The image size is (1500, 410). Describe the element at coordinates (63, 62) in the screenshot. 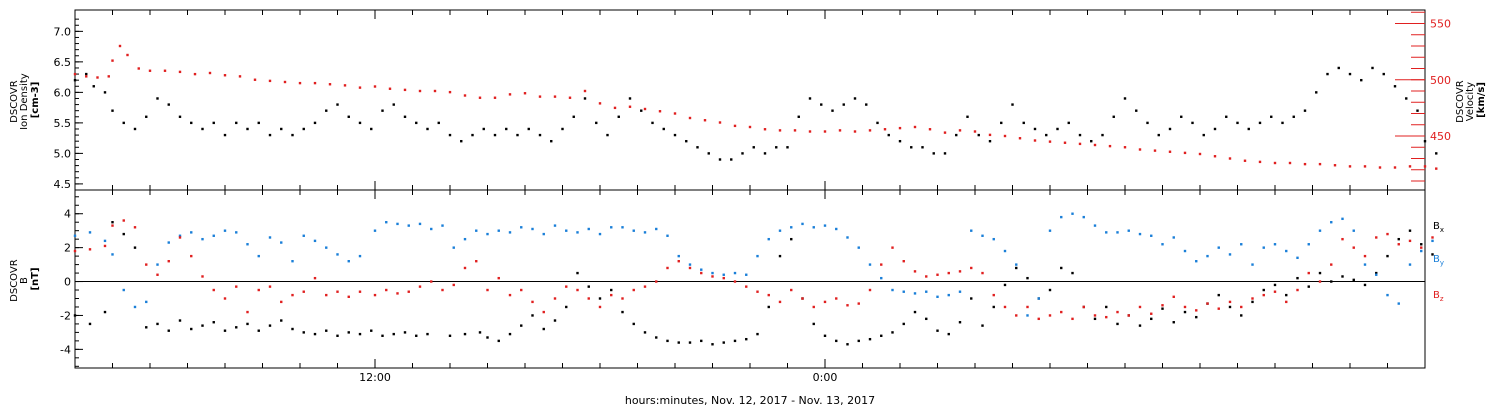

I see `top-left-y-tick-label: 6.5` at that location.